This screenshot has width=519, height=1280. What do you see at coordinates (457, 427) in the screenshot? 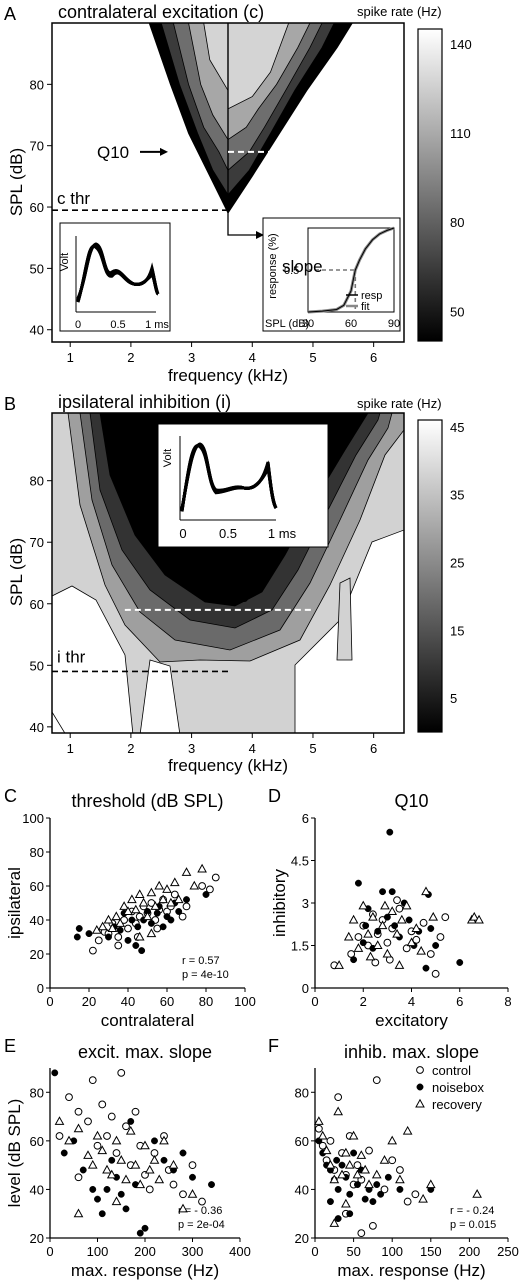
I see `colorbar-tick: 45` at bounding box center [457, 427].